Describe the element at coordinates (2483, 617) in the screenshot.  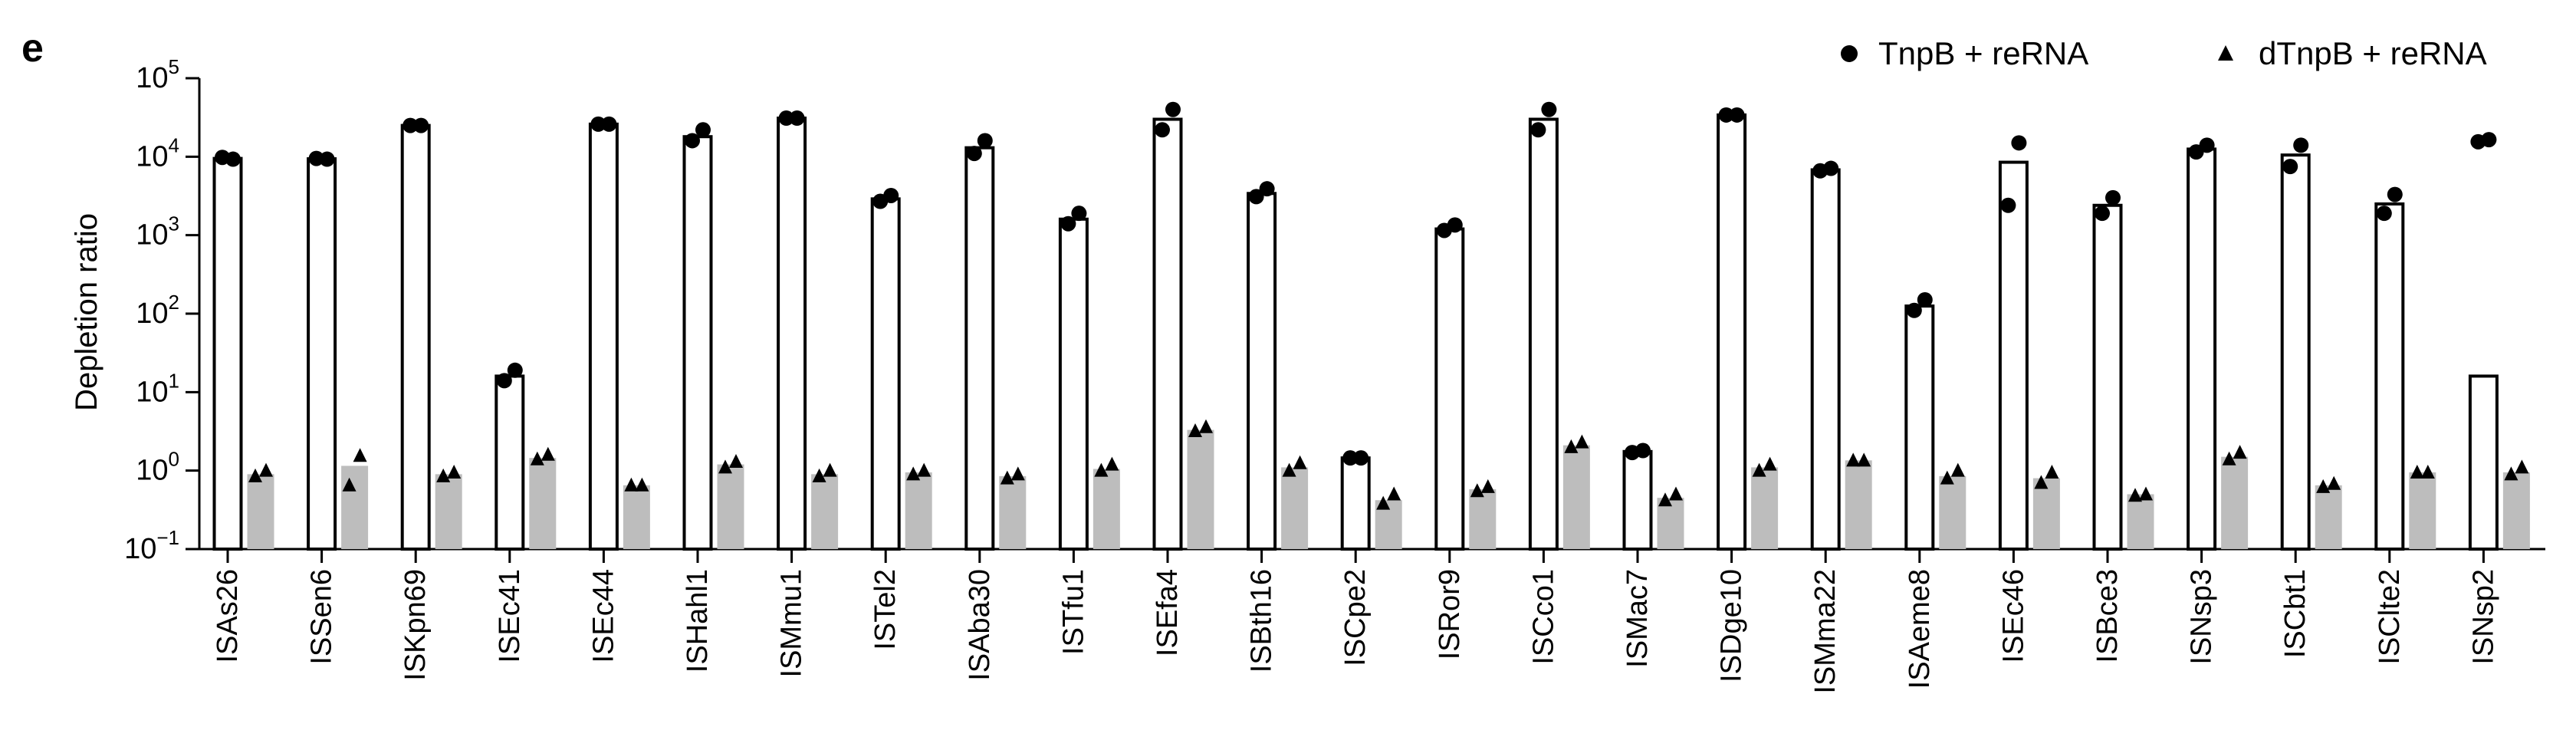
I see `x-tick-label-24: ISNsp2` at that location.